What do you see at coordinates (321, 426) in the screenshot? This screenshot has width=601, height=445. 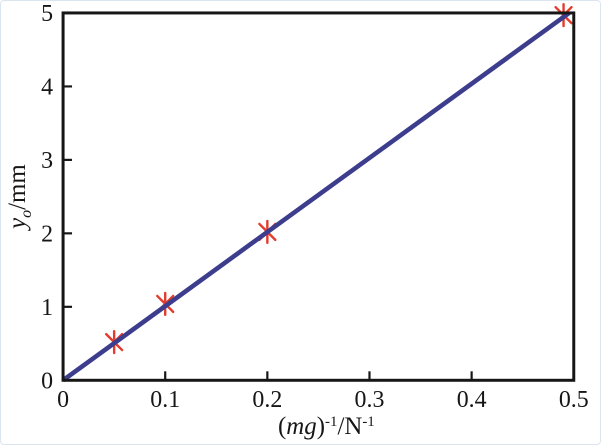 I see `x-axis-label-part: )` at bounding box center [321, 426].